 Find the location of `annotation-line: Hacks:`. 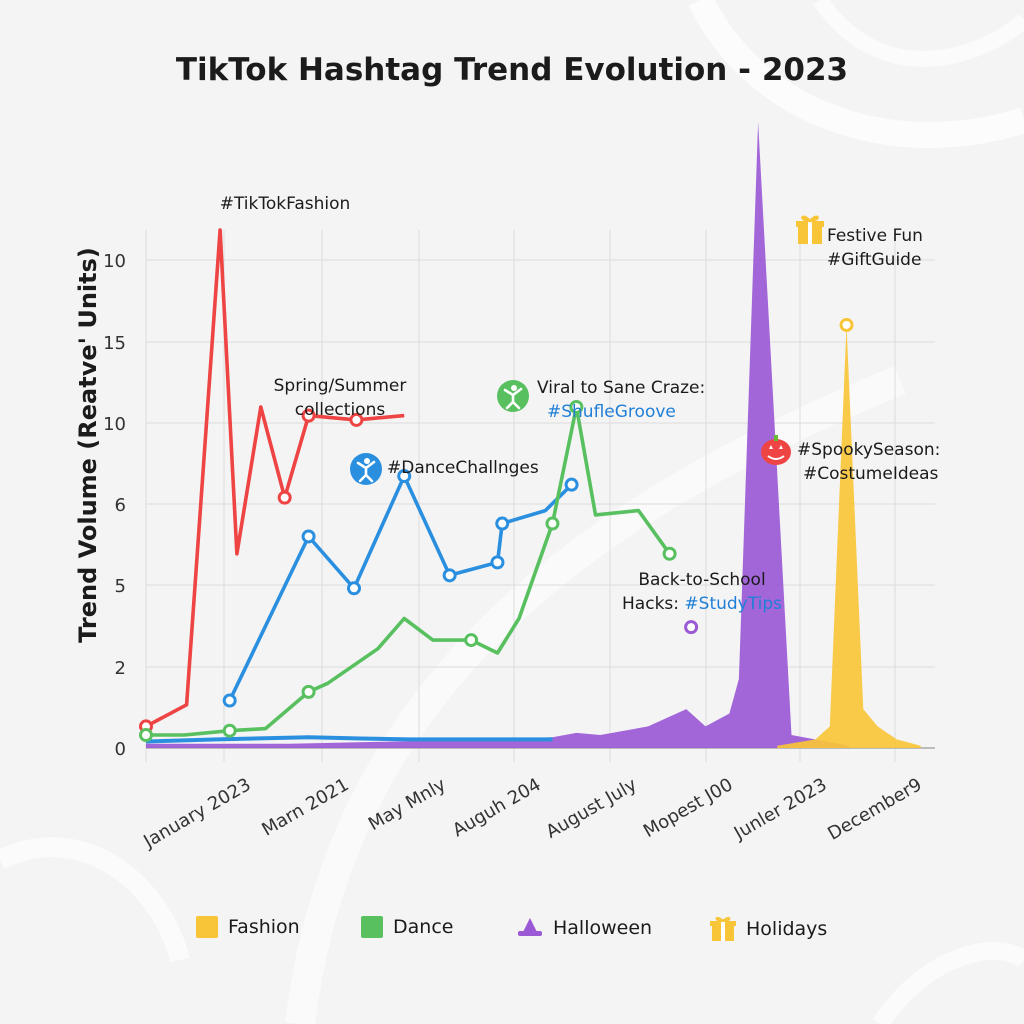

annotation-line: Hacks: is located at coordinates (653, 604).